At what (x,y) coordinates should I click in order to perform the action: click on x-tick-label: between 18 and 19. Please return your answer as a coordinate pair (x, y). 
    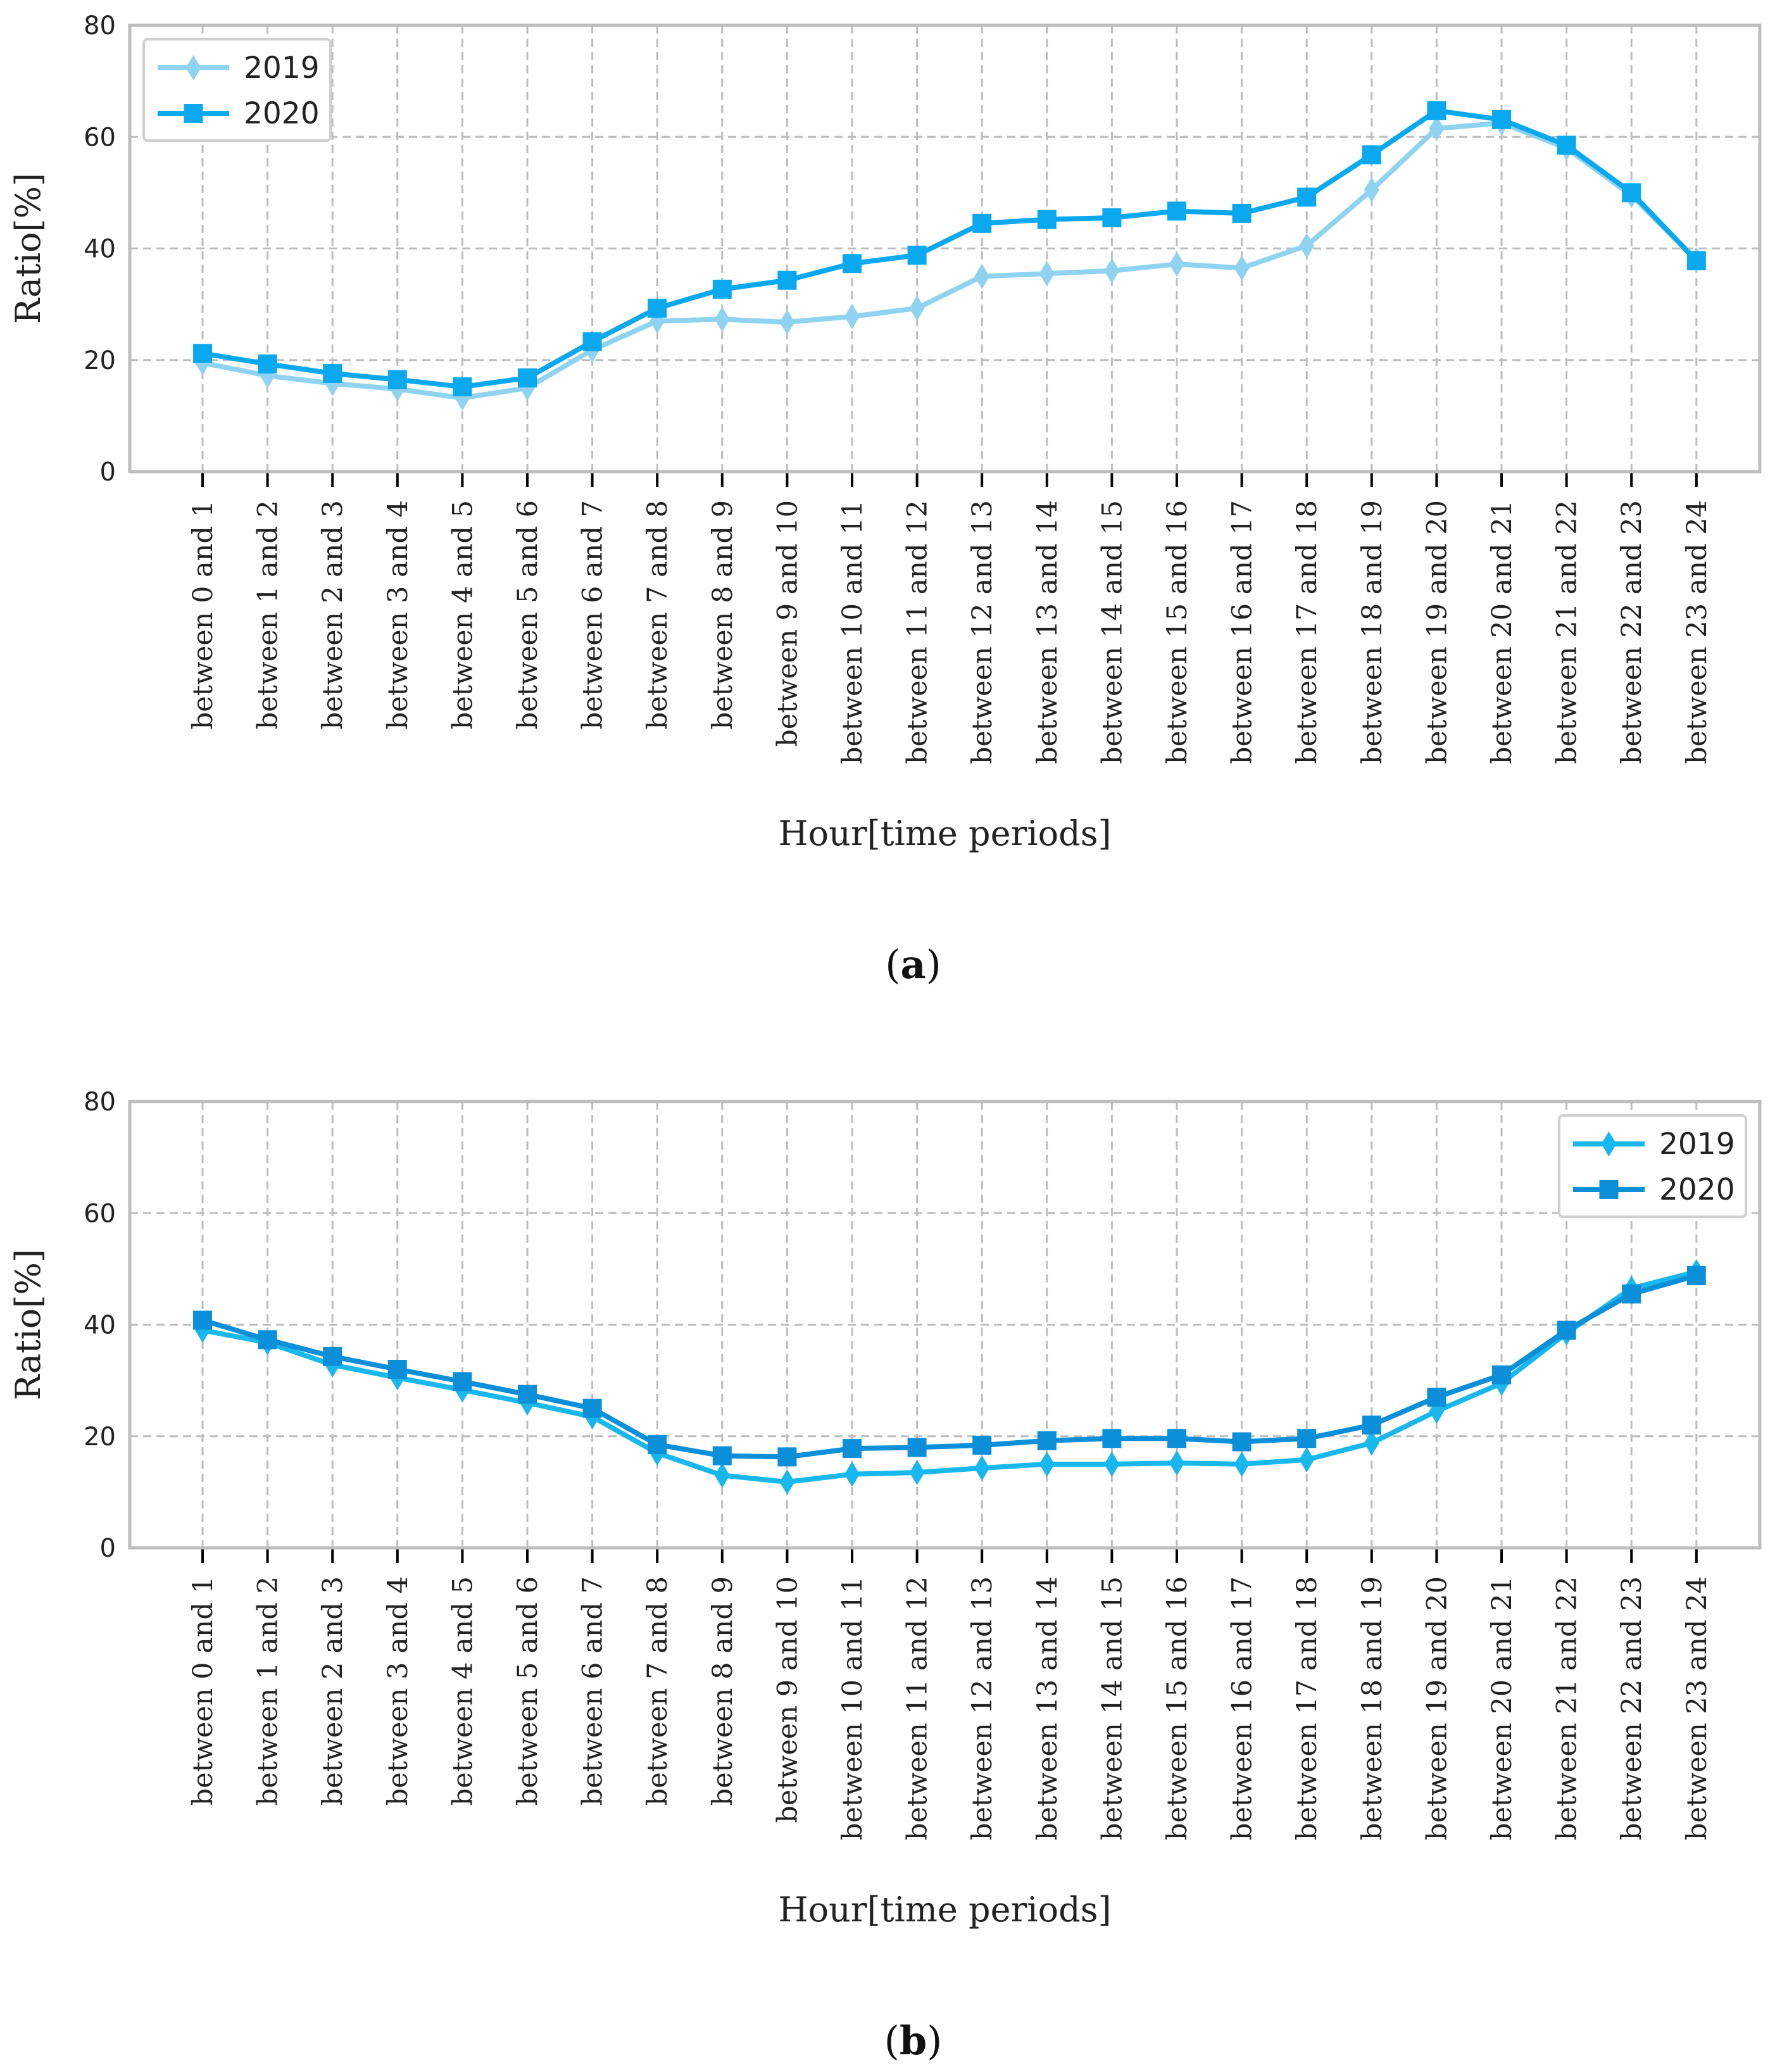
    Looking at the image, I should click on (1372, 632).